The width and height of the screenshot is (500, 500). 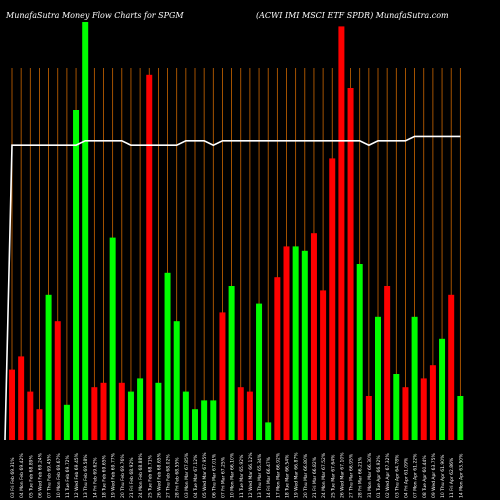 What do you see at coordinates (132, 477) in the screenshot?
I see `x-tick-label: 21 Fri Feb 68.92%` at bounding box center [132, 477].